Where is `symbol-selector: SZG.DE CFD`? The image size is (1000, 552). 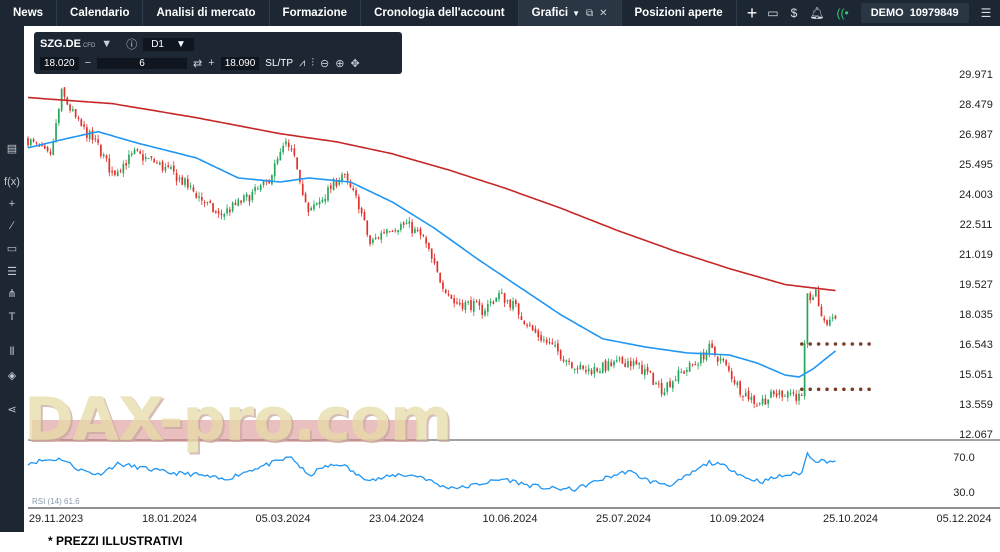
symbol-selector: SZG.DE CFD is located at coordinates (67, 44).